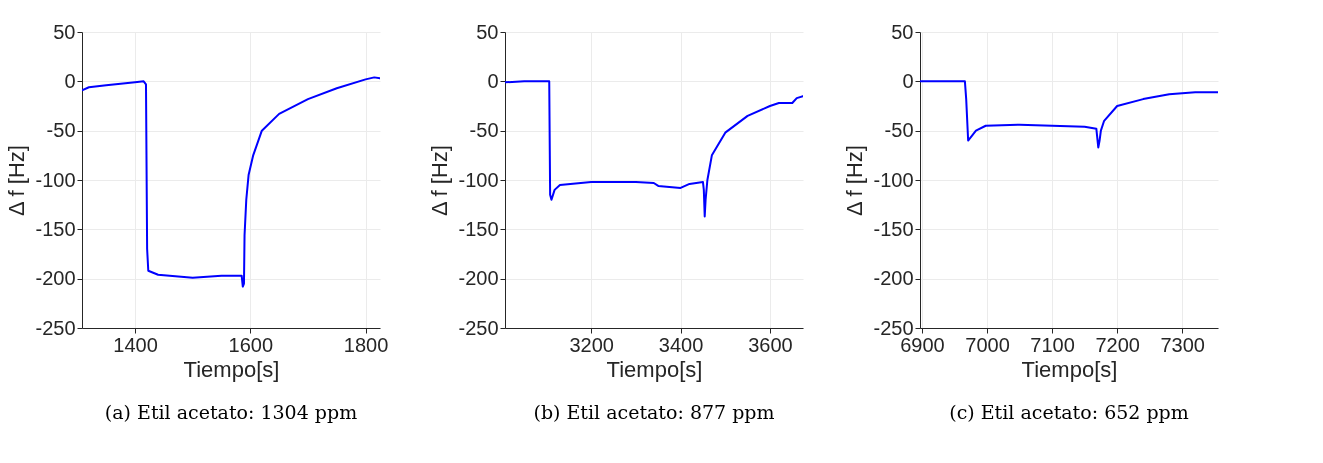 This screenshot has height=463, width=1323. What do you see at coordinates (135, 344) in the screenshot?
I see `x-tick-label: 1400` at bounding box center [135, 344].